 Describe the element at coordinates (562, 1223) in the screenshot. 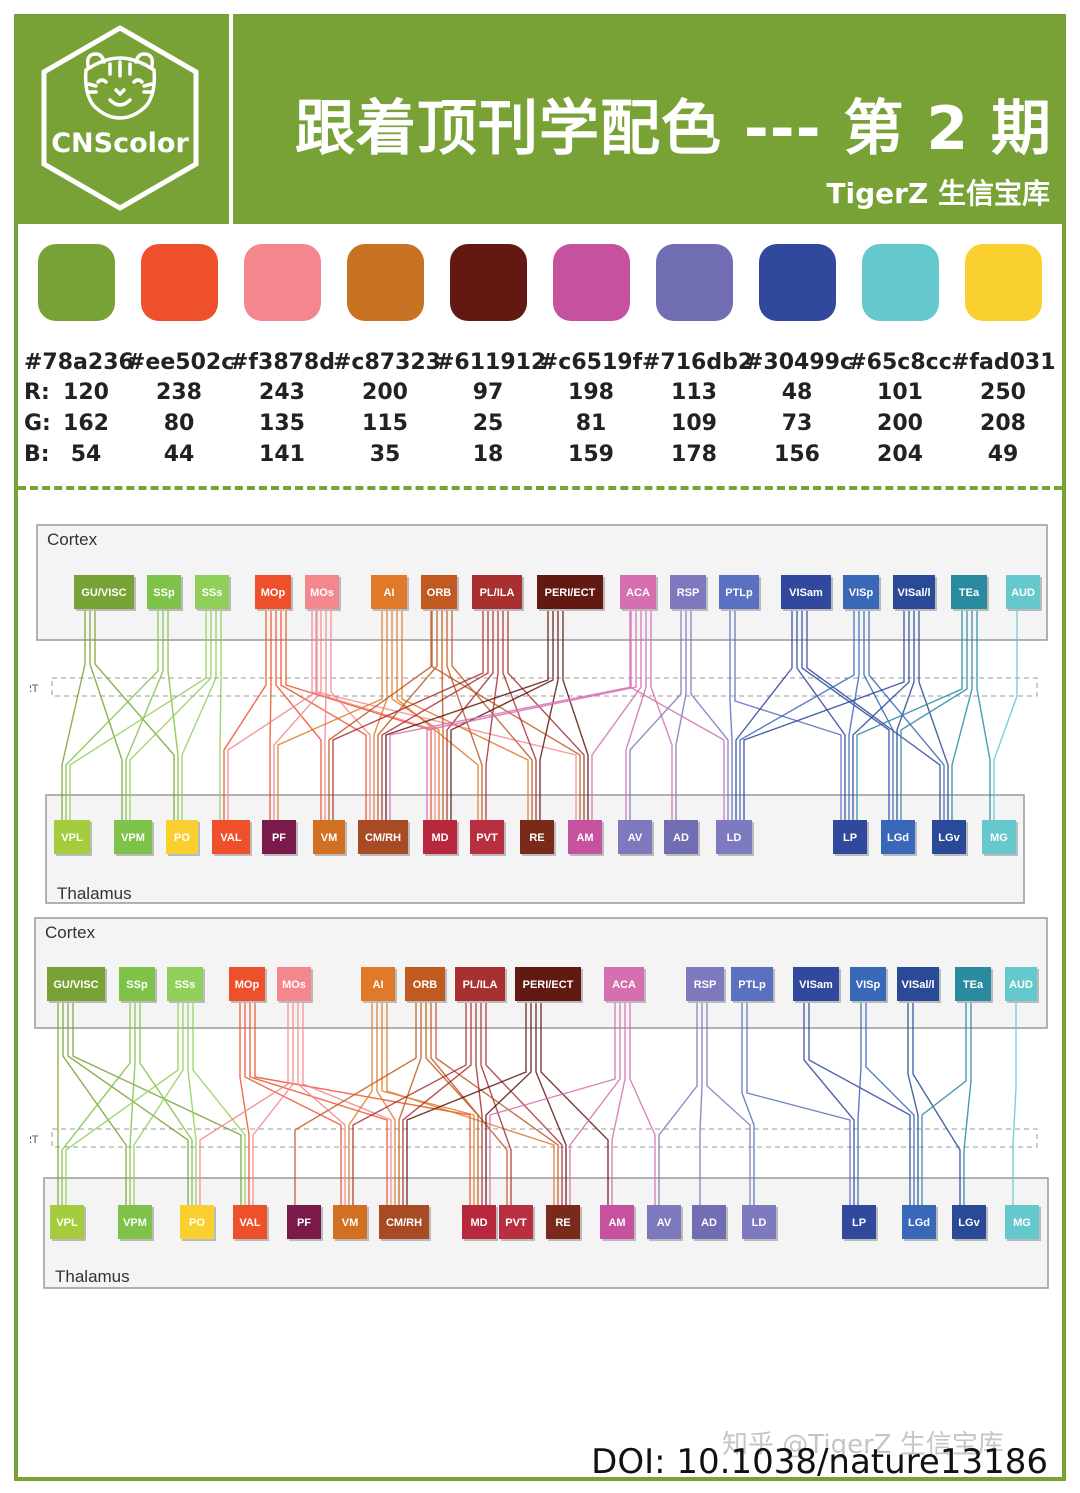

I see `node-label: RE` at that location.